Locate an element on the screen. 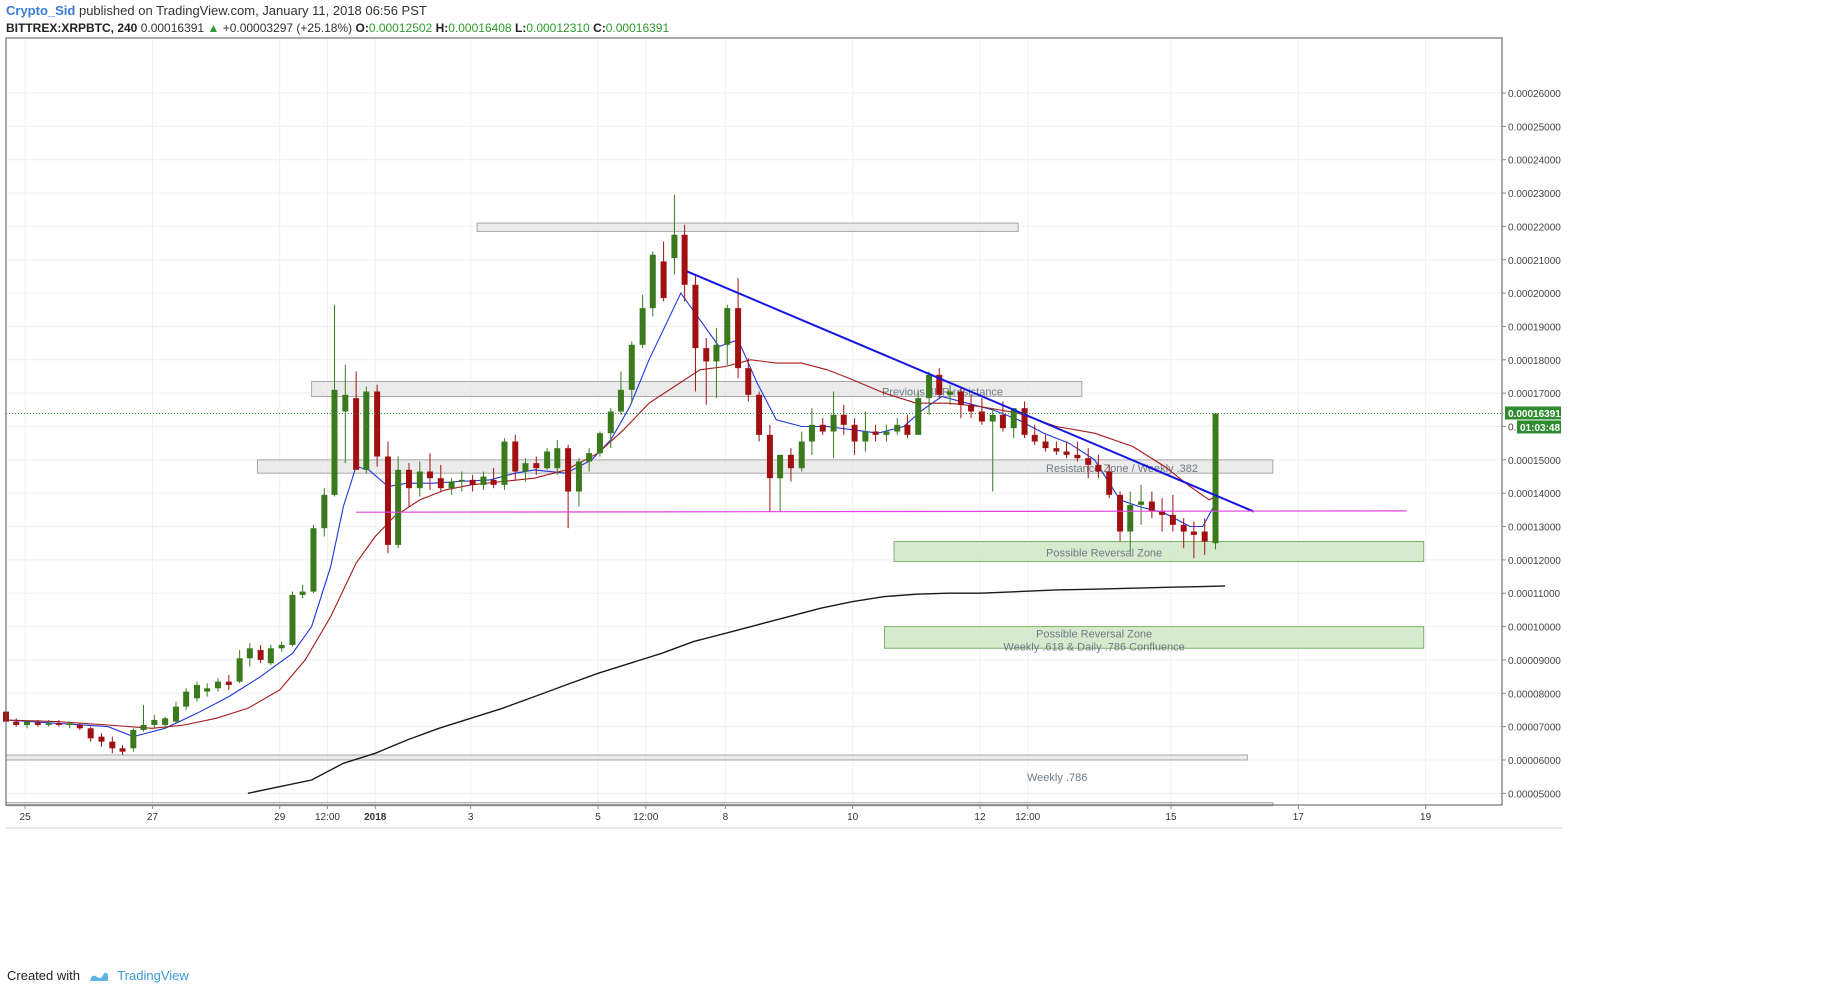 This screenshot has width=1824, height=994. time-axis: 25 27 29 12:00 2018 3 5 12:00 8 10 12 12:00 15 17 19 is located at coordinates (726, 814).